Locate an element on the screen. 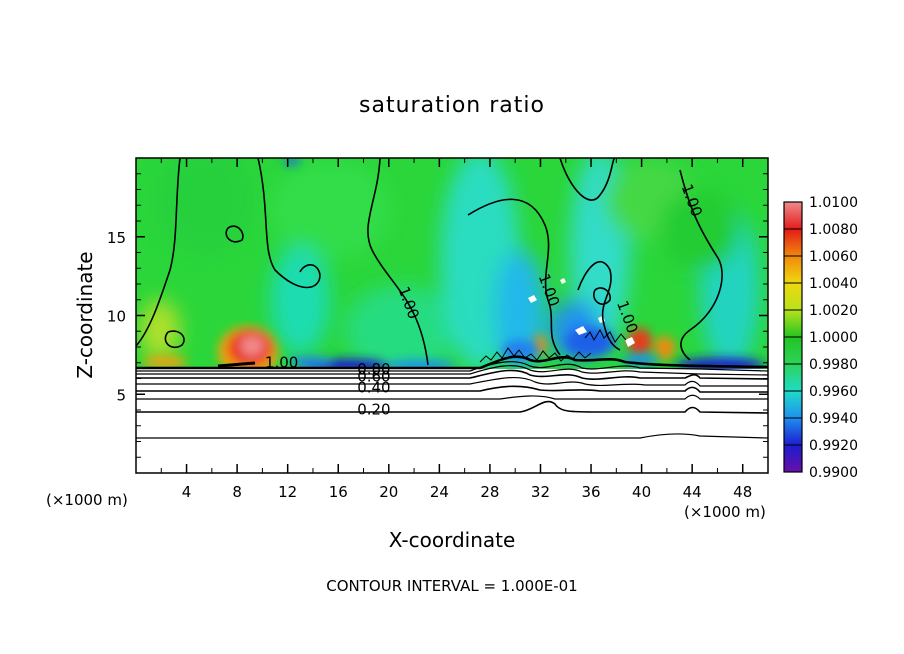 This screenshot has width=904, height=654. colorbar-label: 0.9900 is located at coordinates (833, 473).